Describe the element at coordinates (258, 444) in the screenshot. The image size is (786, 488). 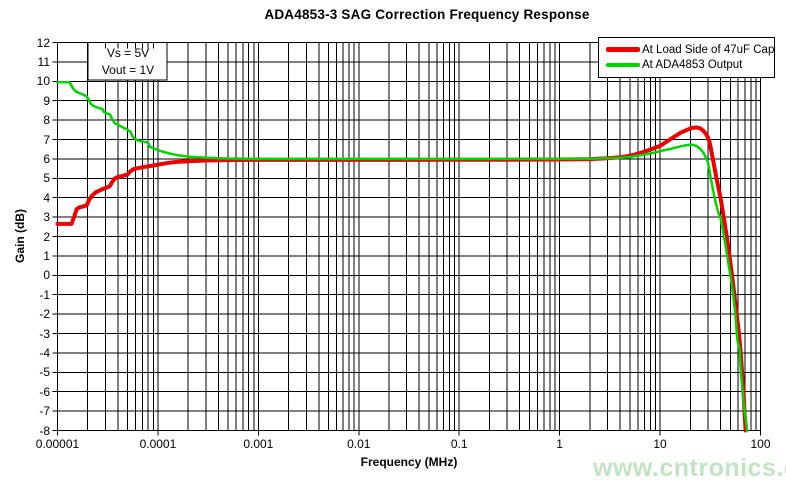
I see `x-tick-label: 0.001` at that location.